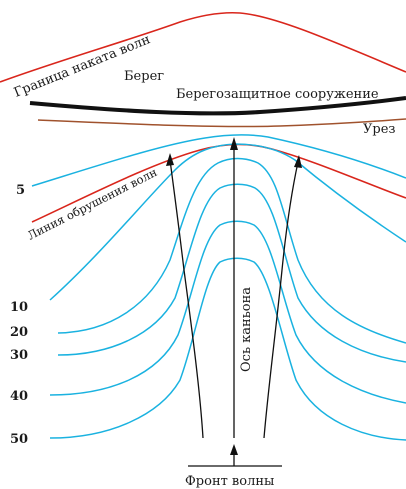 Image resolution: width=406 pixels, height=489 pixels. What do you see at coordinates (298, 161) in the screenshot?
I see `wave-ray-right-arrowhead` at bounding box center [298, 161].